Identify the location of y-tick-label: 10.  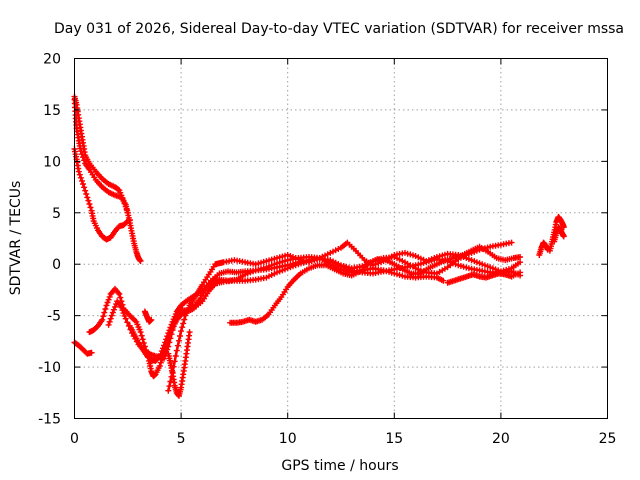
(52, 162).